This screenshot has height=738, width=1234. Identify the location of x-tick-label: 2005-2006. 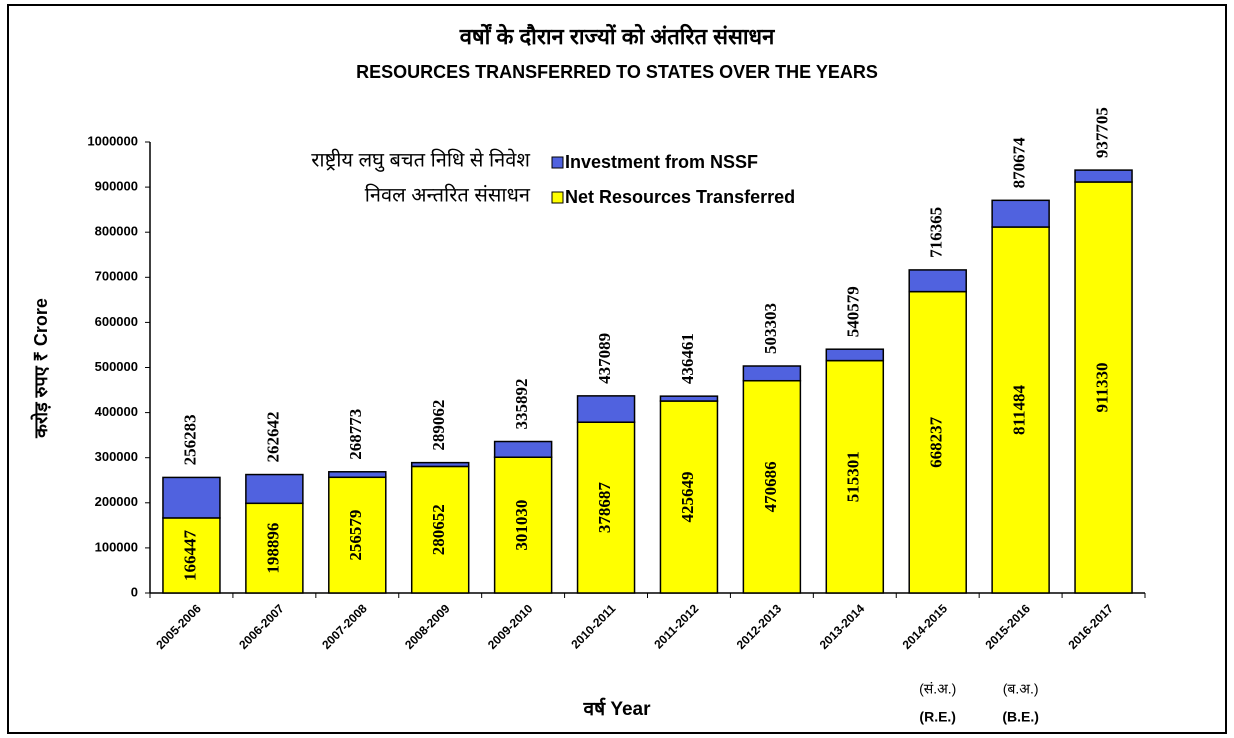
(178, 626).